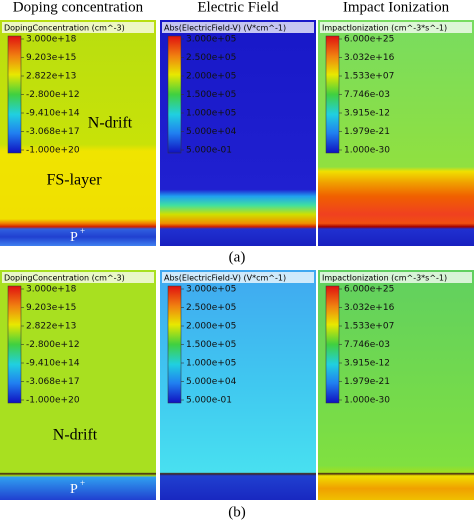 Image resolution: width=474 pixels, height=523 pixels. I want to click on column-title: Electric Field, so click(238, 7).